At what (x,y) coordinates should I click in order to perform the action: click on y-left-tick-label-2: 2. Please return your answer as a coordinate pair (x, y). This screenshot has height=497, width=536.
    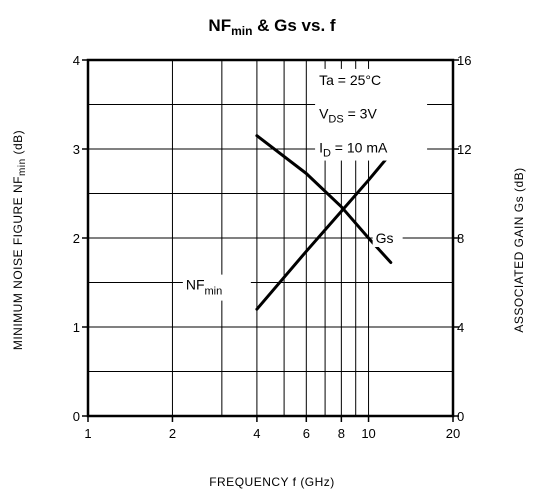
    Looking at the image, I should click on (76, 238).